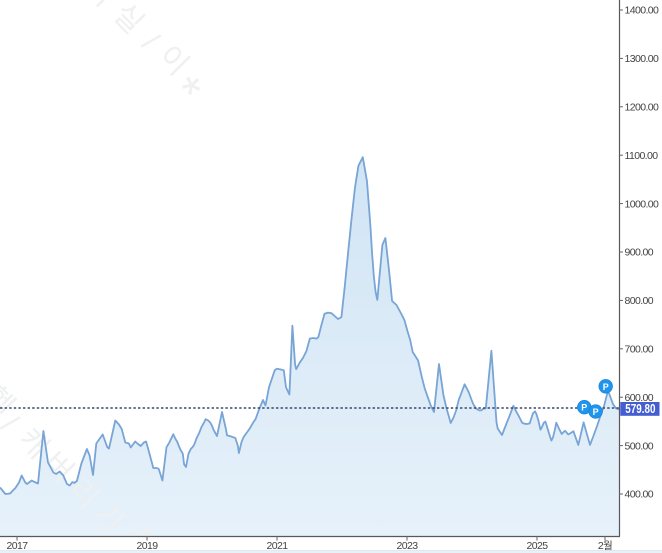 The width and height of the screenshot is (662, 553). I want to click on svg-text: 2월, so click(605, 546).